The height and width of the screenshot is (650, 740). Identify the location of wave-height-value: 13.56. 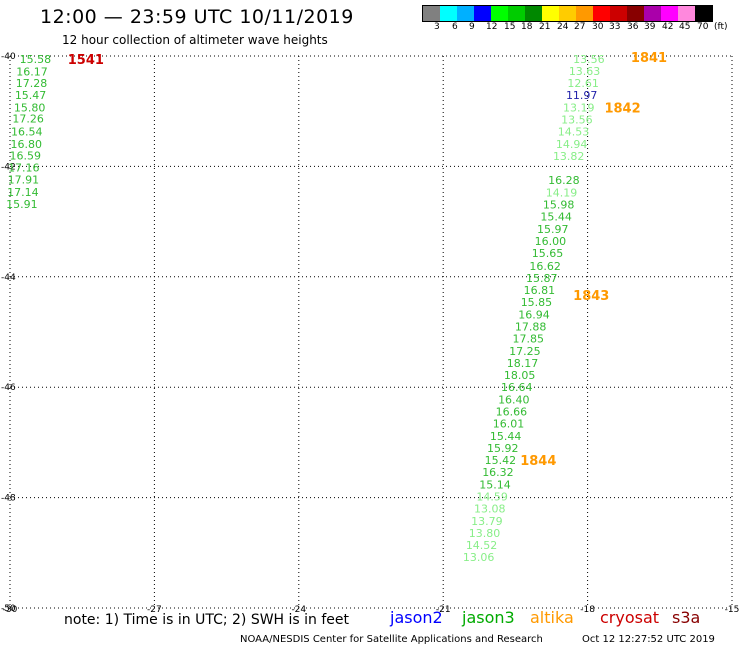
(589, 59).